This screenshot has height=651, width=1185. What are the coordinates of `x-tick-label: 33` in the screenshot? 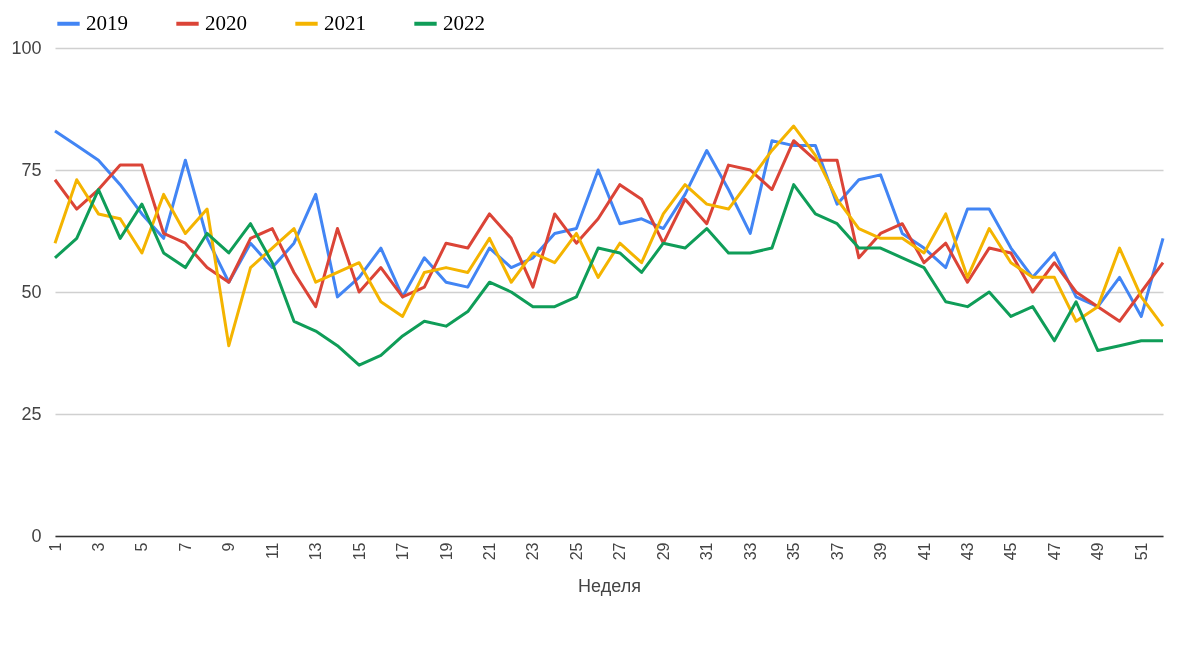 It's located at (750, 551).